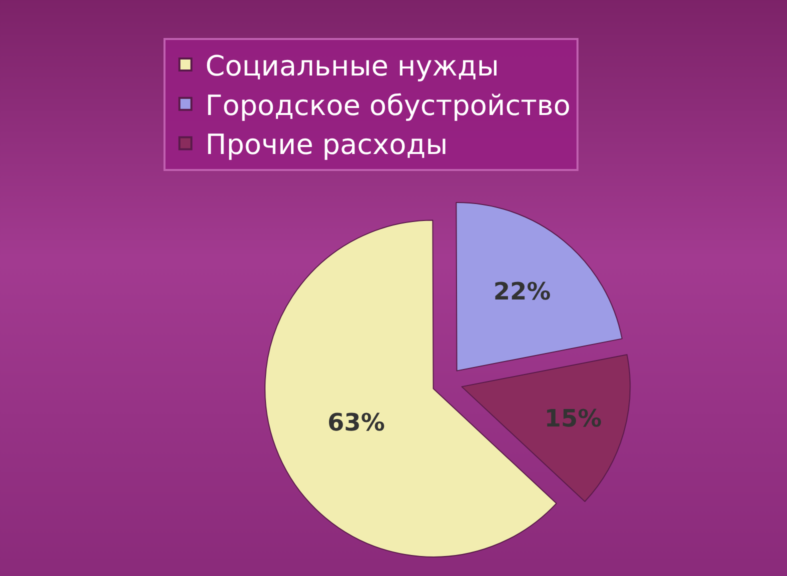 This screenshot has height=576, width=787. I want to click on legend-label: Прочие расходы, so click(326, 145).